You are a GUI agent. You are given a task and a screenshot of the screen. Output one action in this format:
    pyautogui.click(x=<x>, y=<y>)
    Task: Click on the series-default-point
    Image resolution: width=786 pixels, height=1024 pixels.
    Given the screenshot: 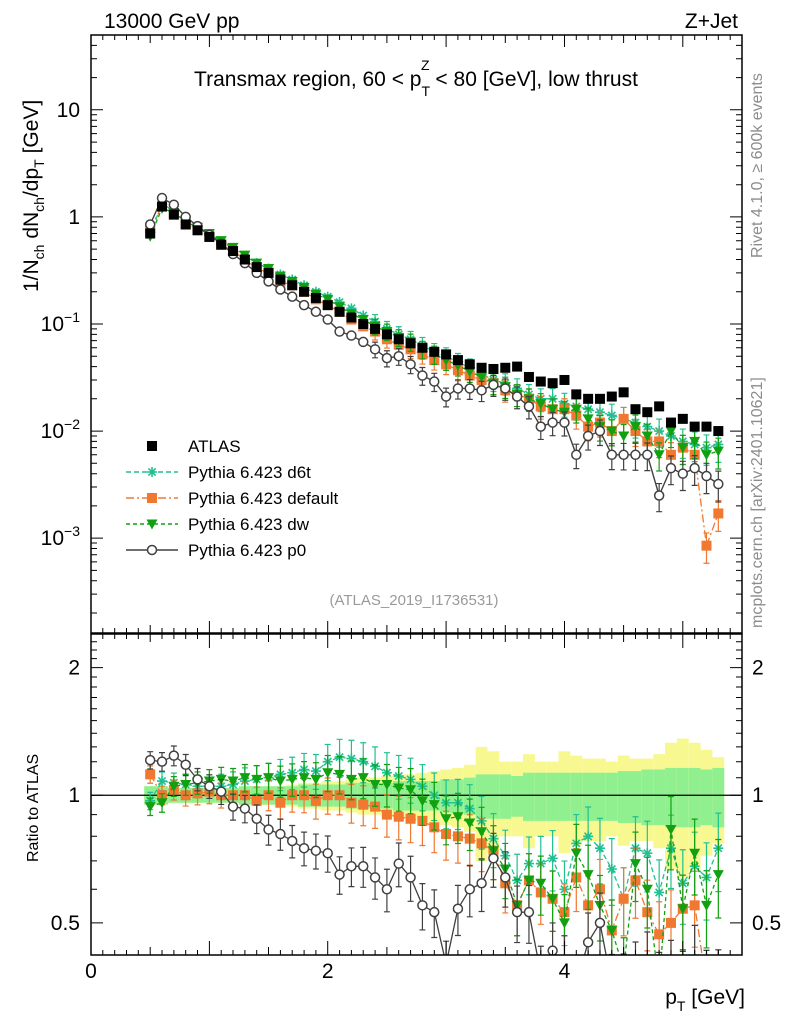 What is the action you would take?
    pyautogui.click(x=623, y=418)
    